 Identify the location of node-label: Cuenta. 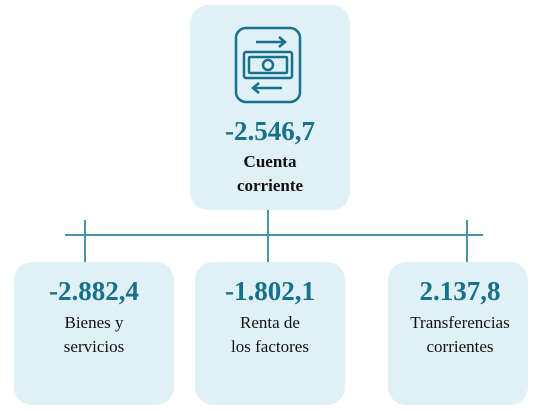
(270, 161).